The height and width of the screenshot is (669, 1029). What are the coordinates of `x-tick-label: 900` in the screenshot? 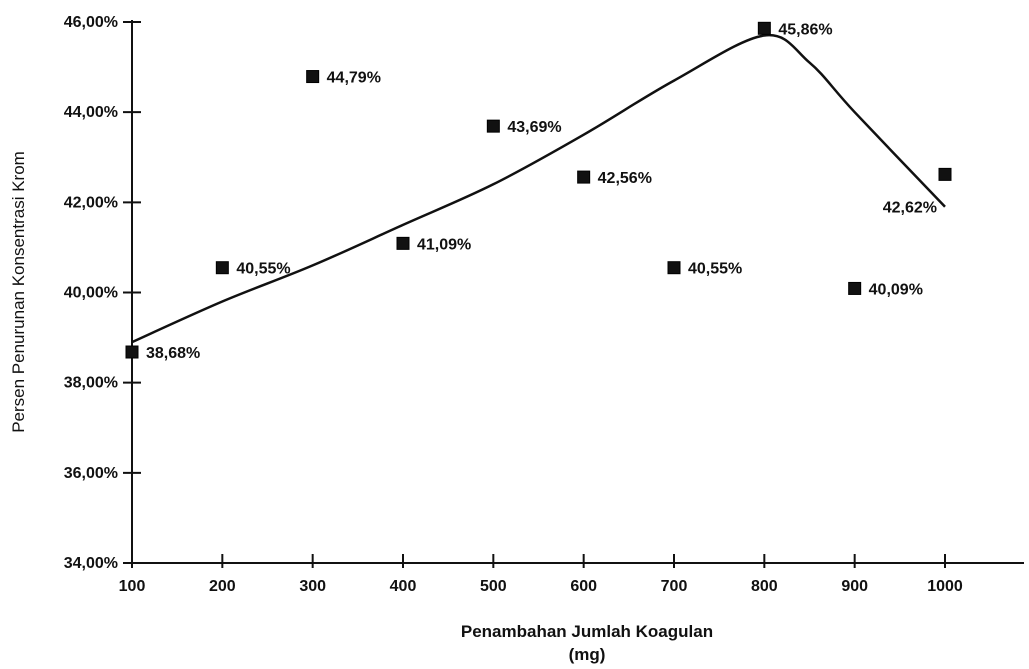 It's located at (854, 586).